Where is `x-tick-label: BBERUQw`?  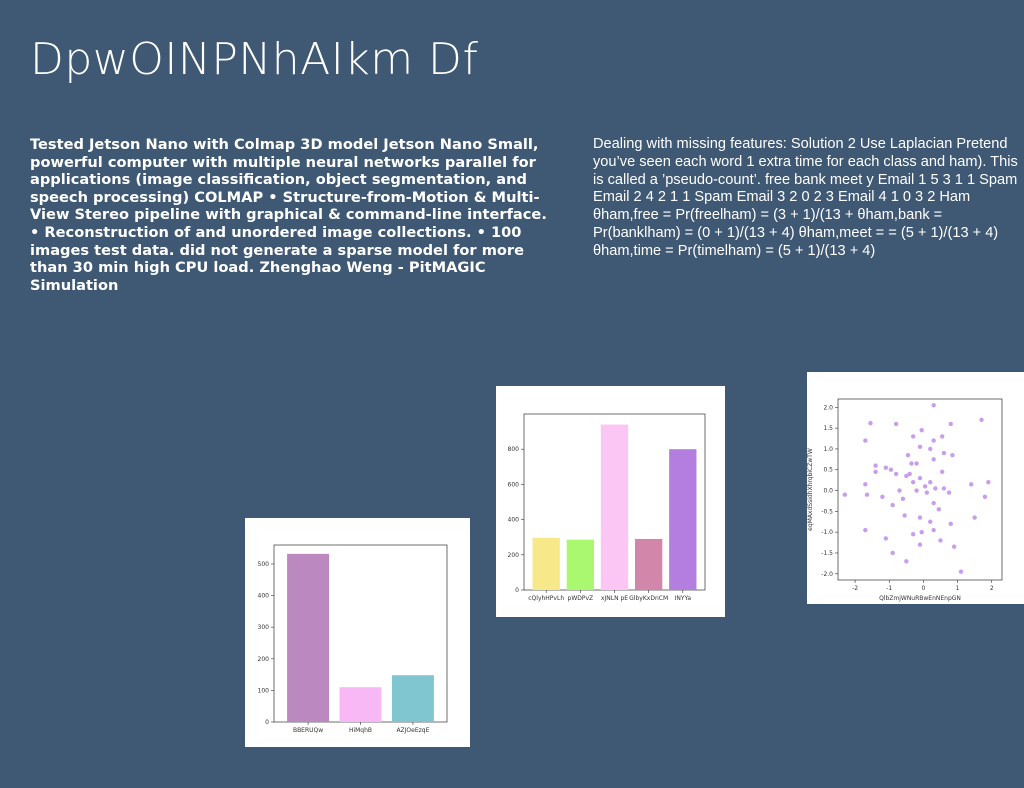 x-tick-label: BBERUQw is located at coordinates (308, 730).